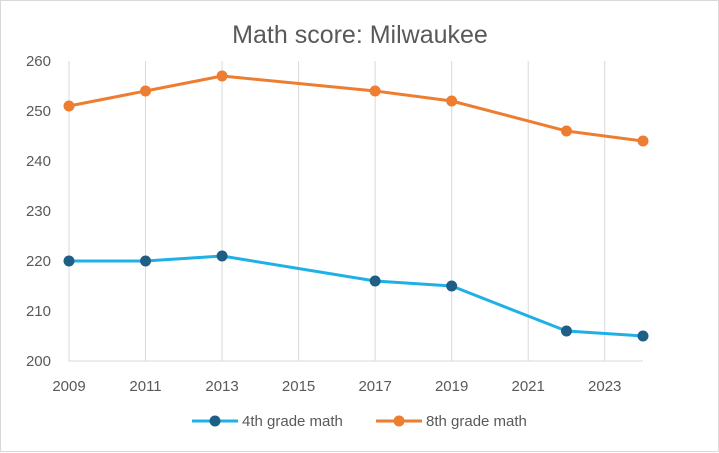 The width and height of the screenshot is (719, 453). I want to click on y-tick-label: 230, so click(38, 211).